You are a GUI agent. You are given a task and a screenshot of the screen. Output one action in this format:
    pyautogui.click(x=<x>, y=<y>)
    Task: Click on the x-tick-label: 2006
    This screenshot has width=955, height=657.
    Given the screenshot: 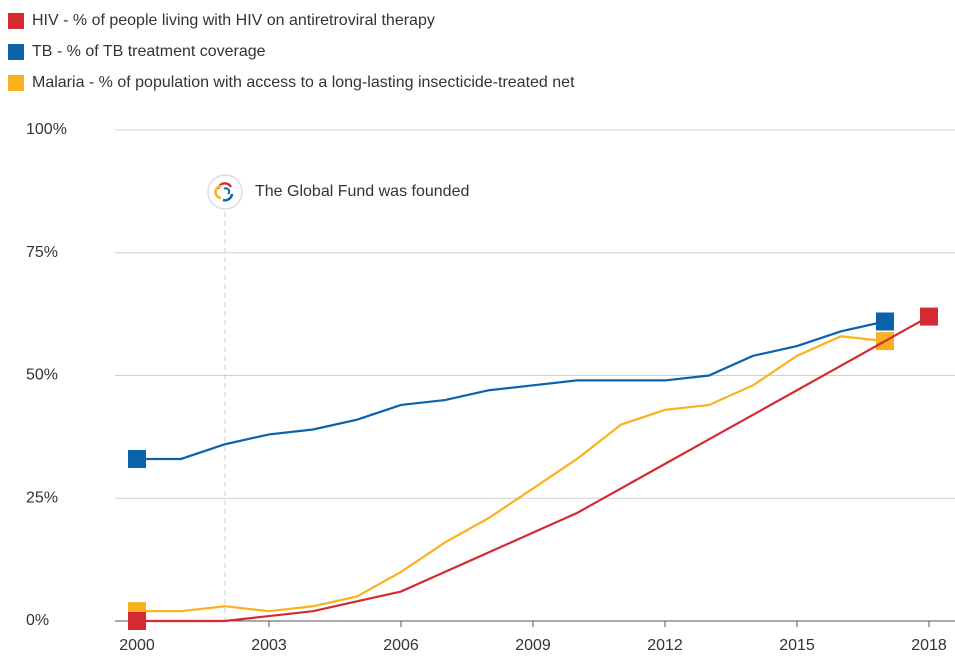 What is the action you would take?
    pyautogui.click(x=401, y=645)
    